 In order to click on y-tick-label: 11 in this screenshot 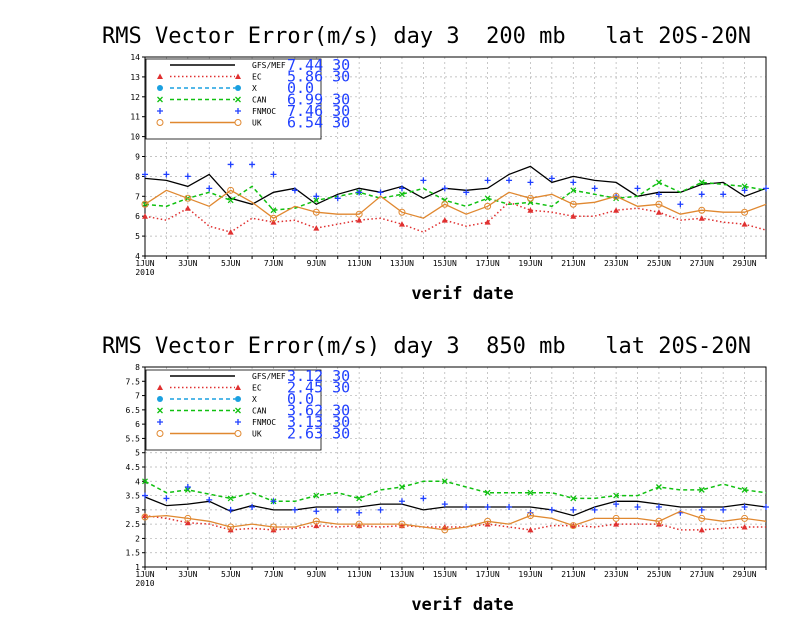, I will do `click(135, 117)`.